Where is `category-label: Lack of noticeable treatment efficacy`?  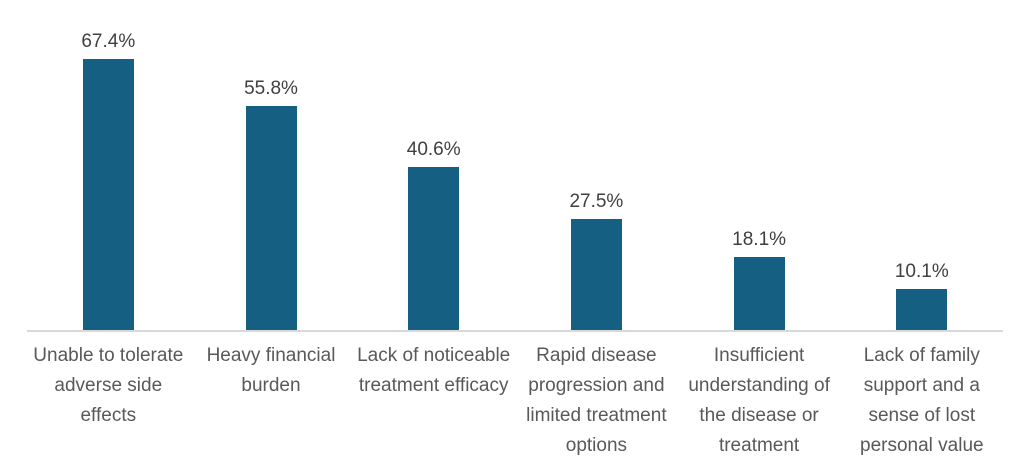
category-label: Lack of noticeable treatment efficacy is located at coordinates (434, 370).